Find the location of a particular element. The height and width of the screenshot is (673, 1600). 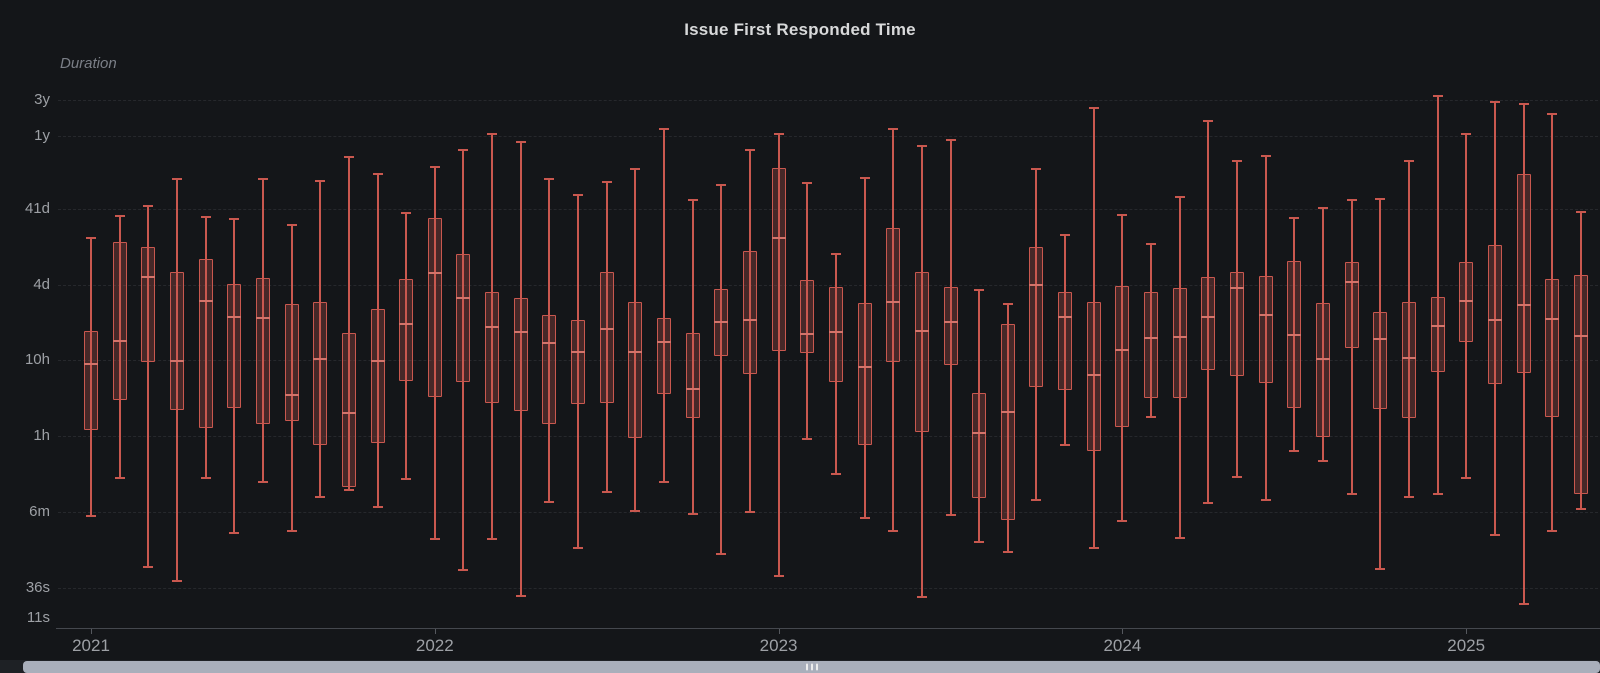

scrollbar-grip-icon is located at coordinates (811, 667).